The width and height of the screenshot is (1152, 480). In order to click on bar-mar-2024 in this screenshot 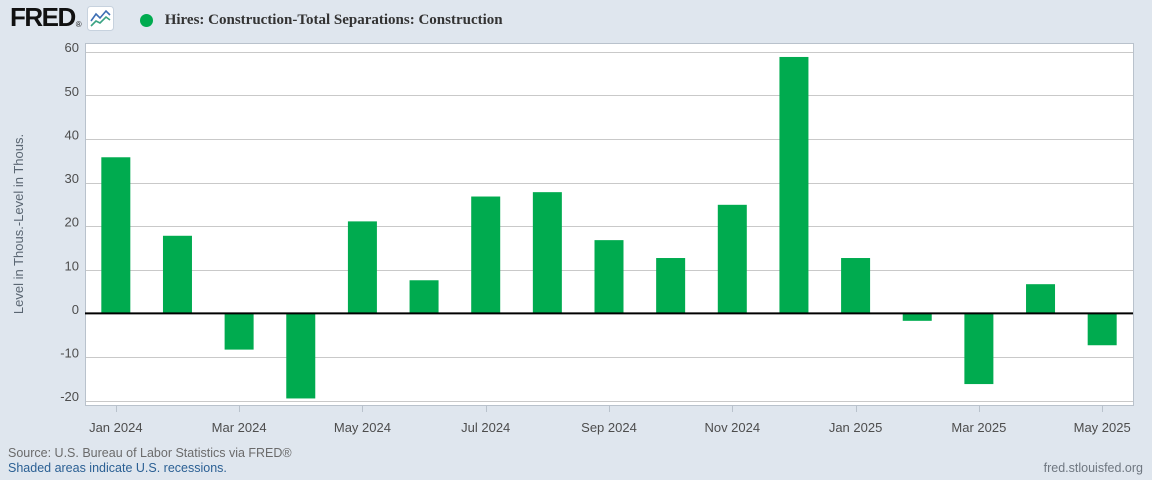, I will do `click(239, 331)`.